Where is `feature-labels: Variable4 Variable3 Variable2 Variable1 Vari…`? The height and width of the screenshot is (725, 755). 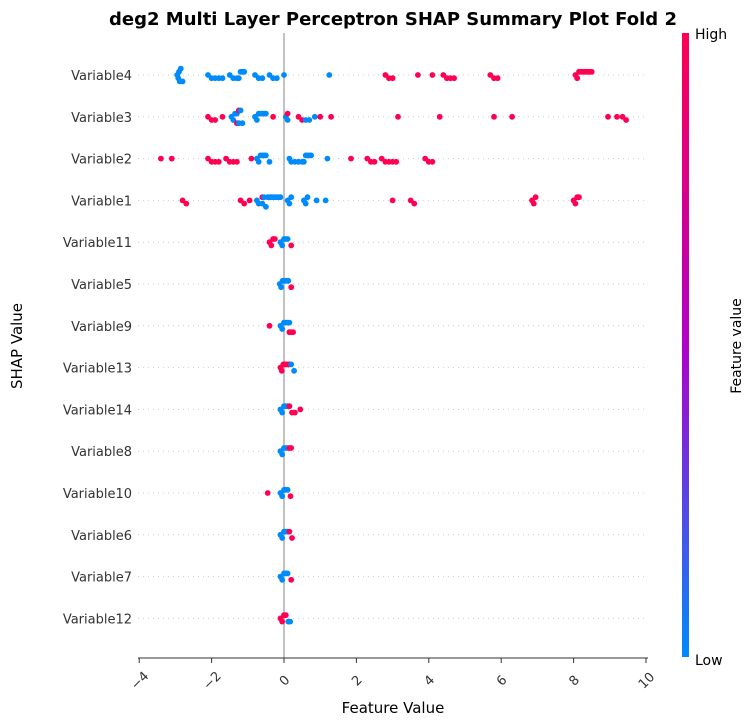
feature-labels: Variable4 Variable3 Variable2 Variable1 Vari… is located at coordinates (97, 348).